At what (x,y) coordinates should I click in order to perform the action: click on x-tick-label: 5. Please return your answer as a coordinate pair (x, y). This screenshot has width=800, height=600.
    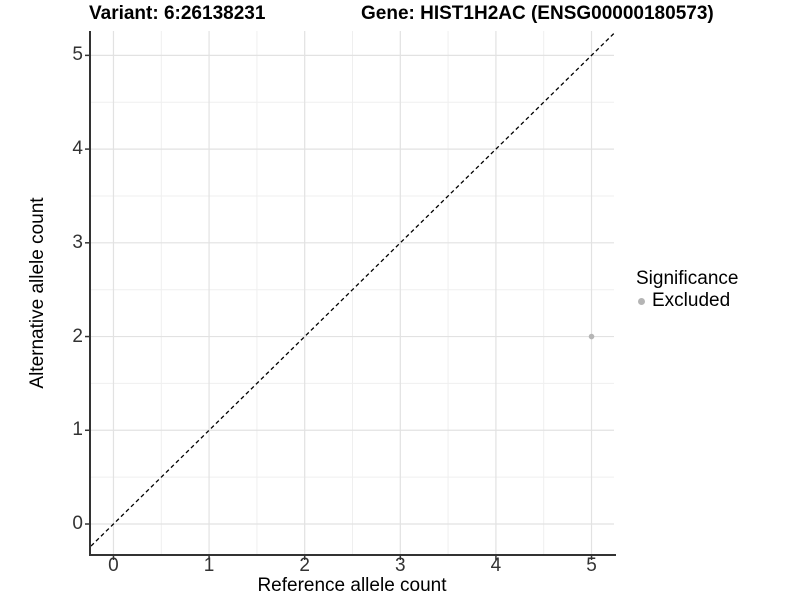
    Looking at the image, I should click on (591, 565).